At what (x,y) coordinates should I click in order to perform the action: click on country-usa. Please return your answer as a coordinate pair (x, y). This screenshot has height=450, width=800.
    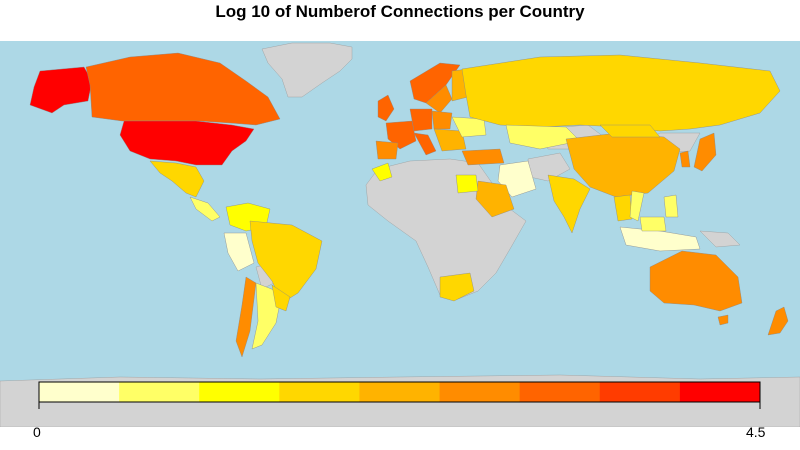
    Looking at the image, I should click on (187, 143).